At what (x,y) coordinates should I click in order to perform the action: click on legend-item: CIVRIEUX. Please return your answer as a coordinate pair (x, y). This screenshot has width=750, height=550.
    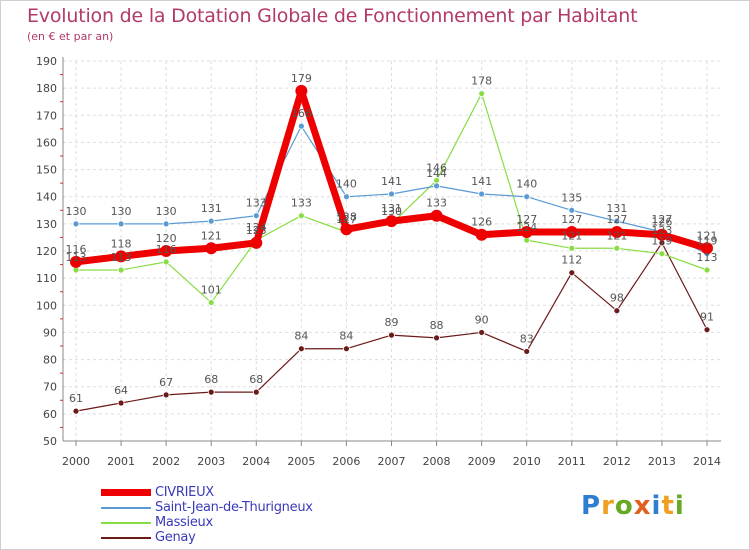
    Looking at the image, I should click on (207, 492).